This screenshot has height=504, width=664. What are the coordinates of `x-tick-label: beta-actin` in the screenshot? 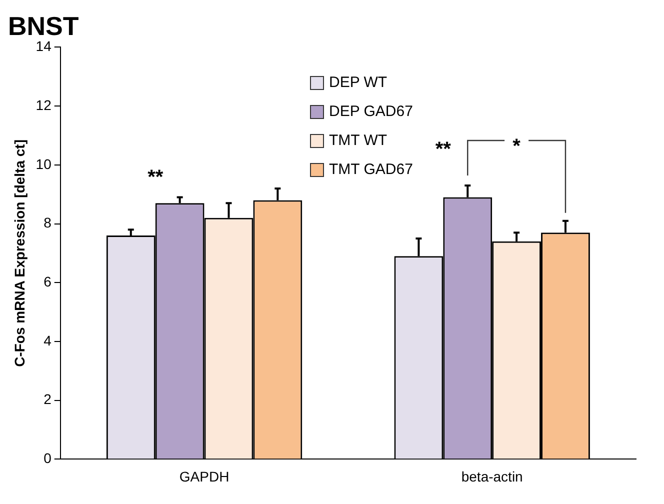 It's located at (492, 476).